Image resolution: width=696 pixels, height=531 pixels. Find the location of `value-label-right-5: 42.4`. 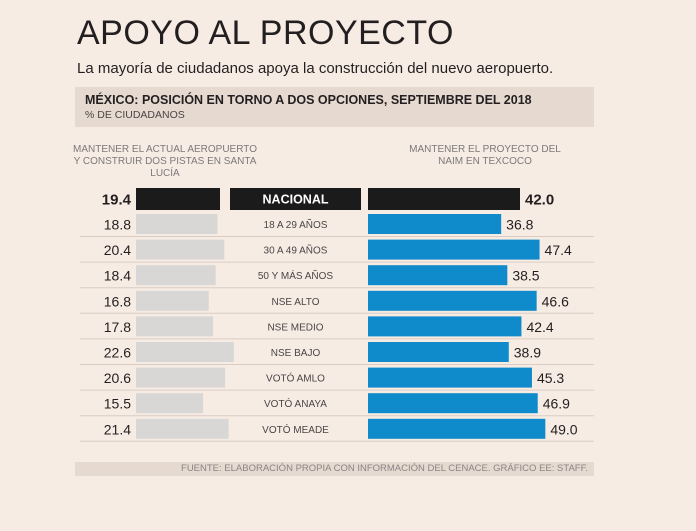

value-label-right-5: 42.4 is located at coordinates (539, 327).